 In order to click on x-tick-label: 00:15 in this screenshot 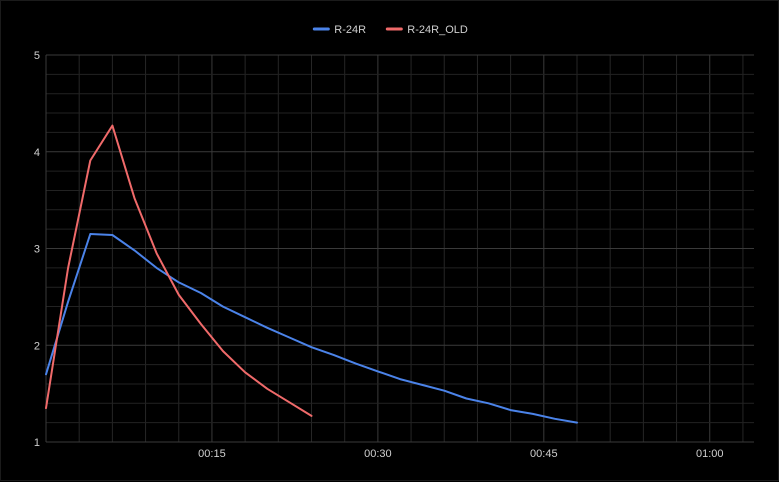, I will do `click(212, 454)`.